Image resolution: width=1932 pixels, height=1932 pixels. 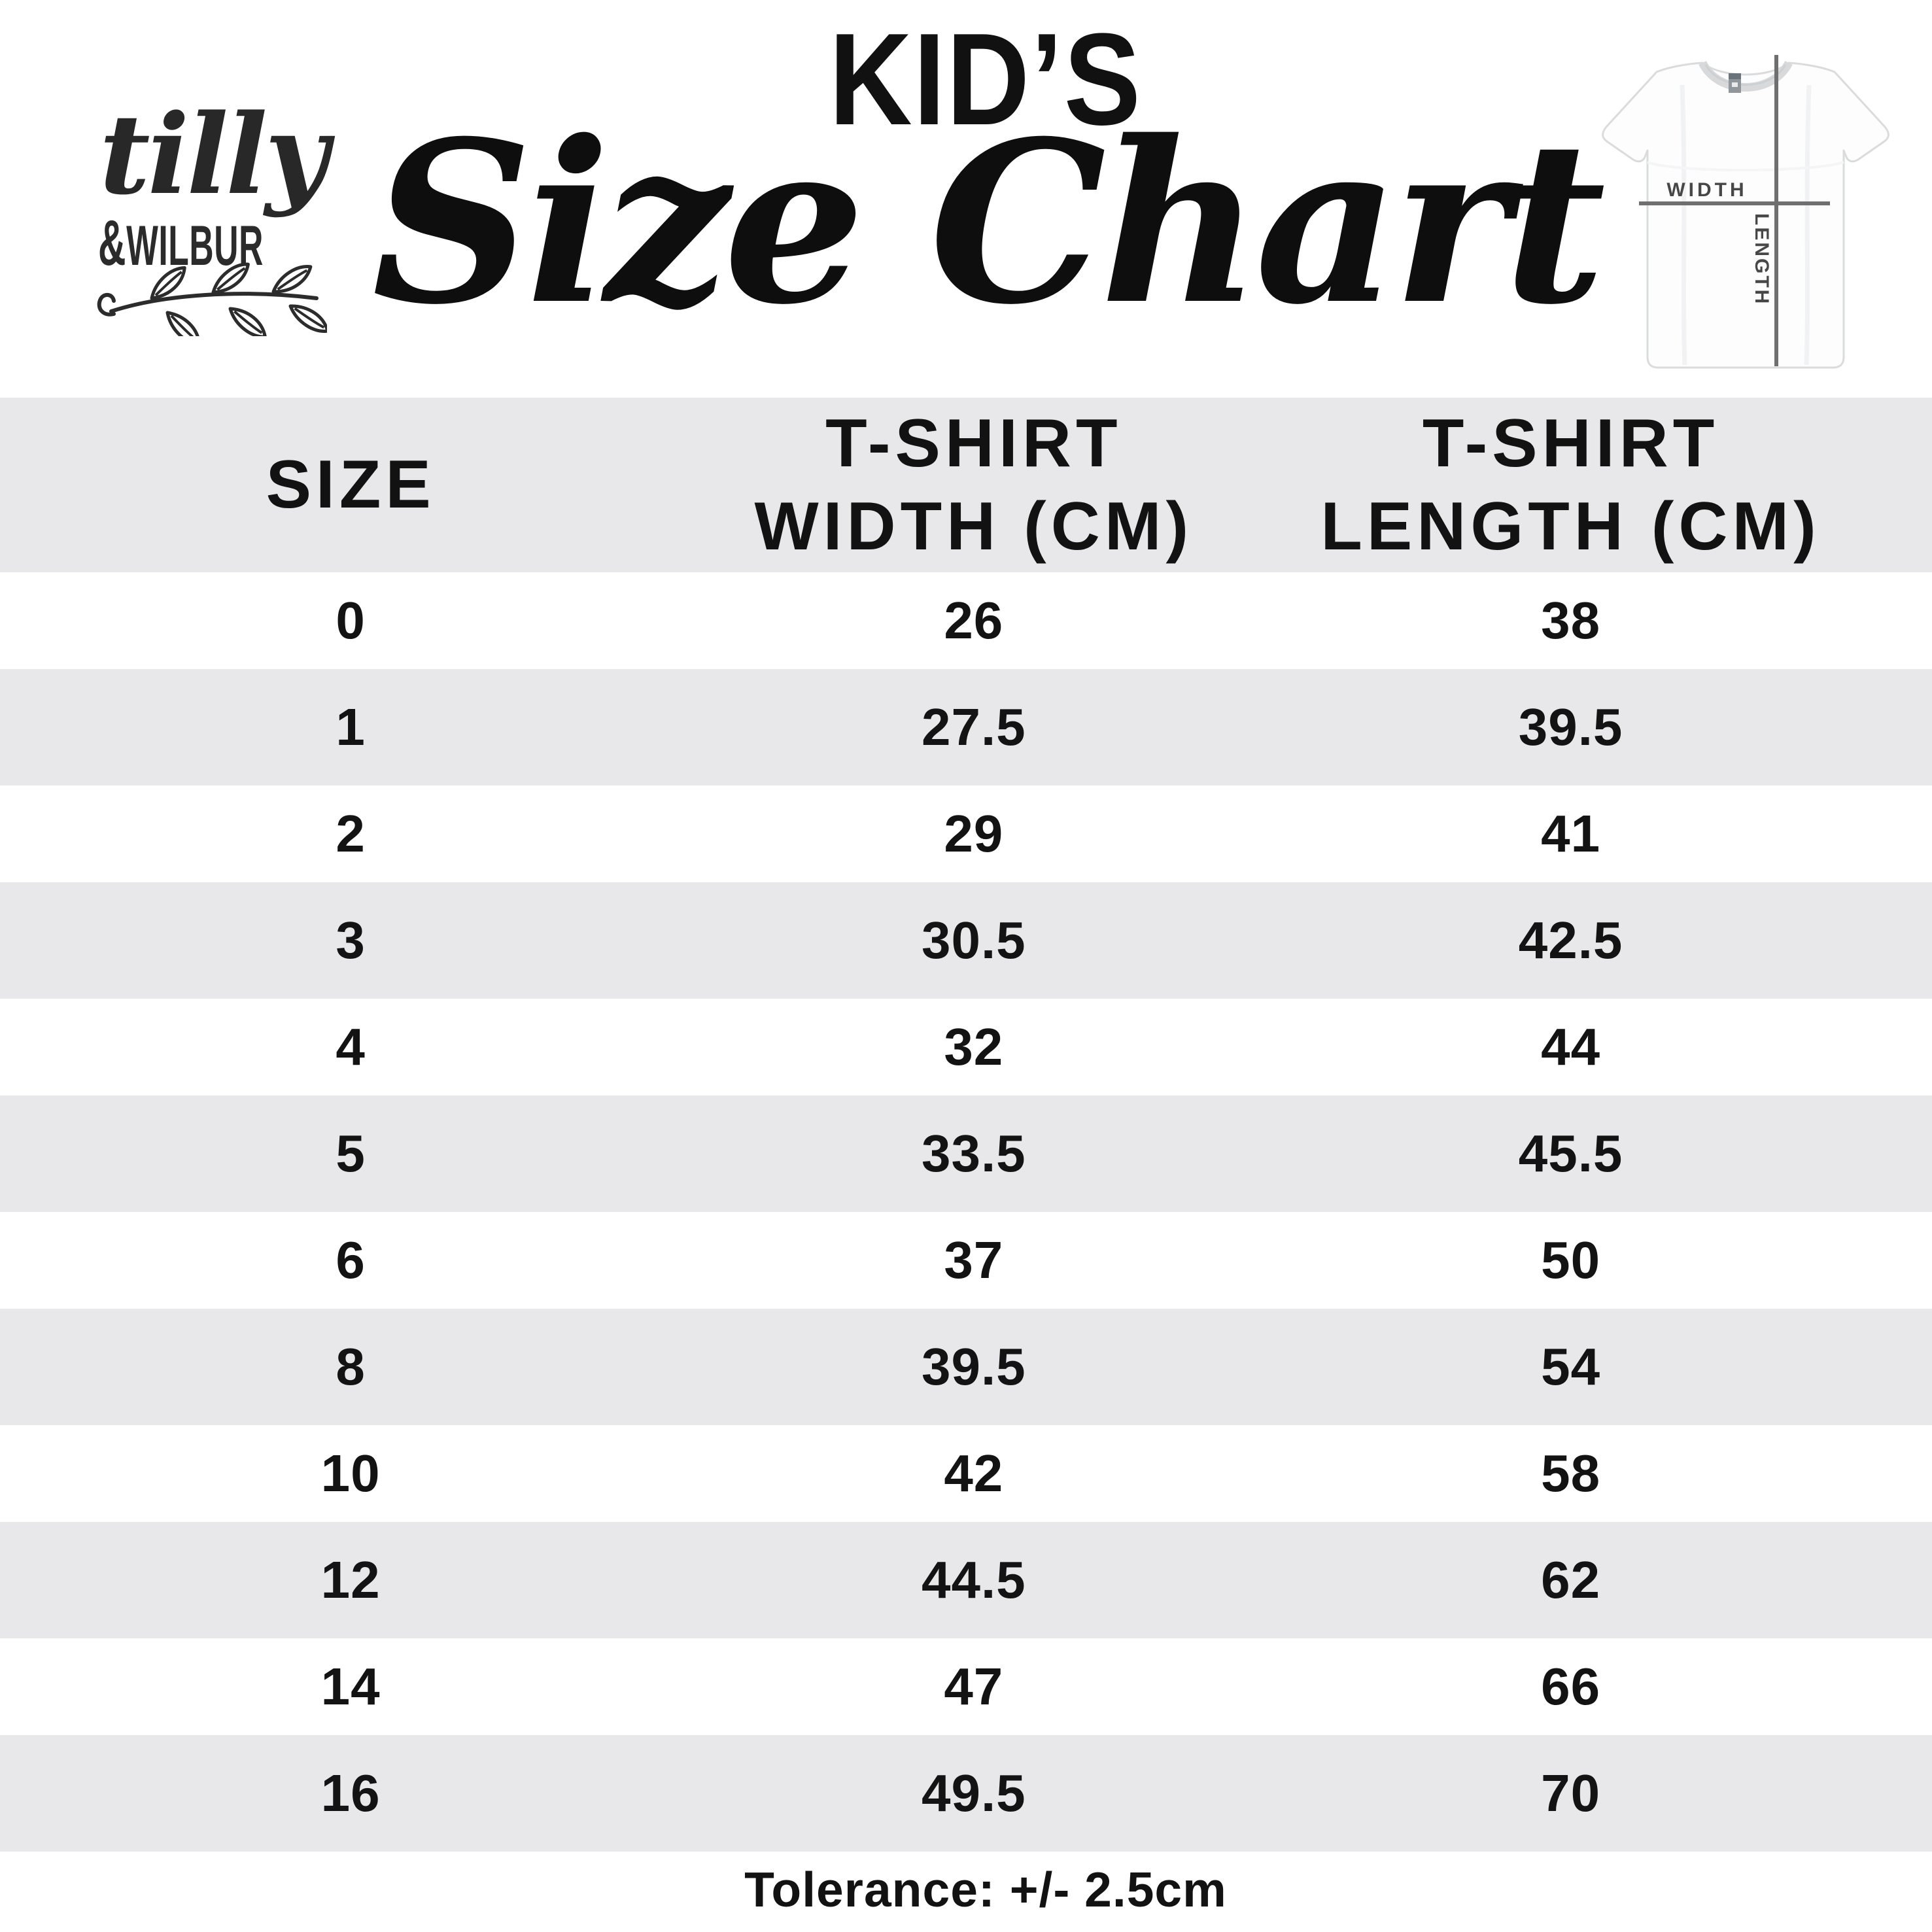 I want to click on length-cell: 45.5, so click(x=1570, y=1153).